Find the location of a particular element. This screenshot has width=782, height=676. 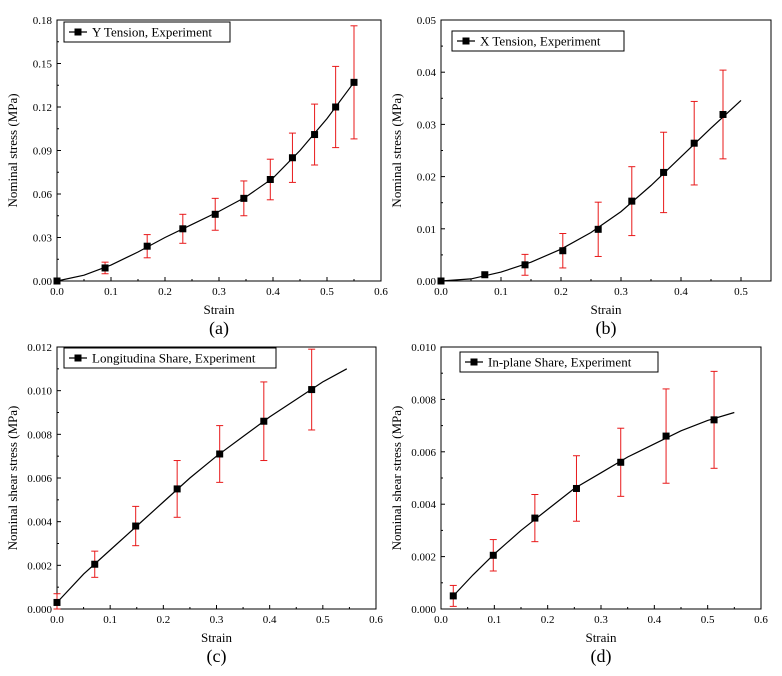

y-tick-label: 0.00 is located at coordinates (427, 282).